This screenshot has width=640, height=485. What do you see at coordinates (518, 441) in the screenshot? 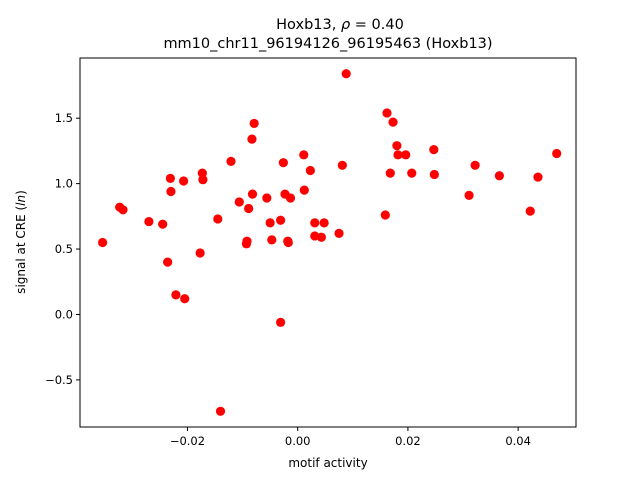
I see `x-tick-label-3: 0.04` at bounding box center [518, 441].